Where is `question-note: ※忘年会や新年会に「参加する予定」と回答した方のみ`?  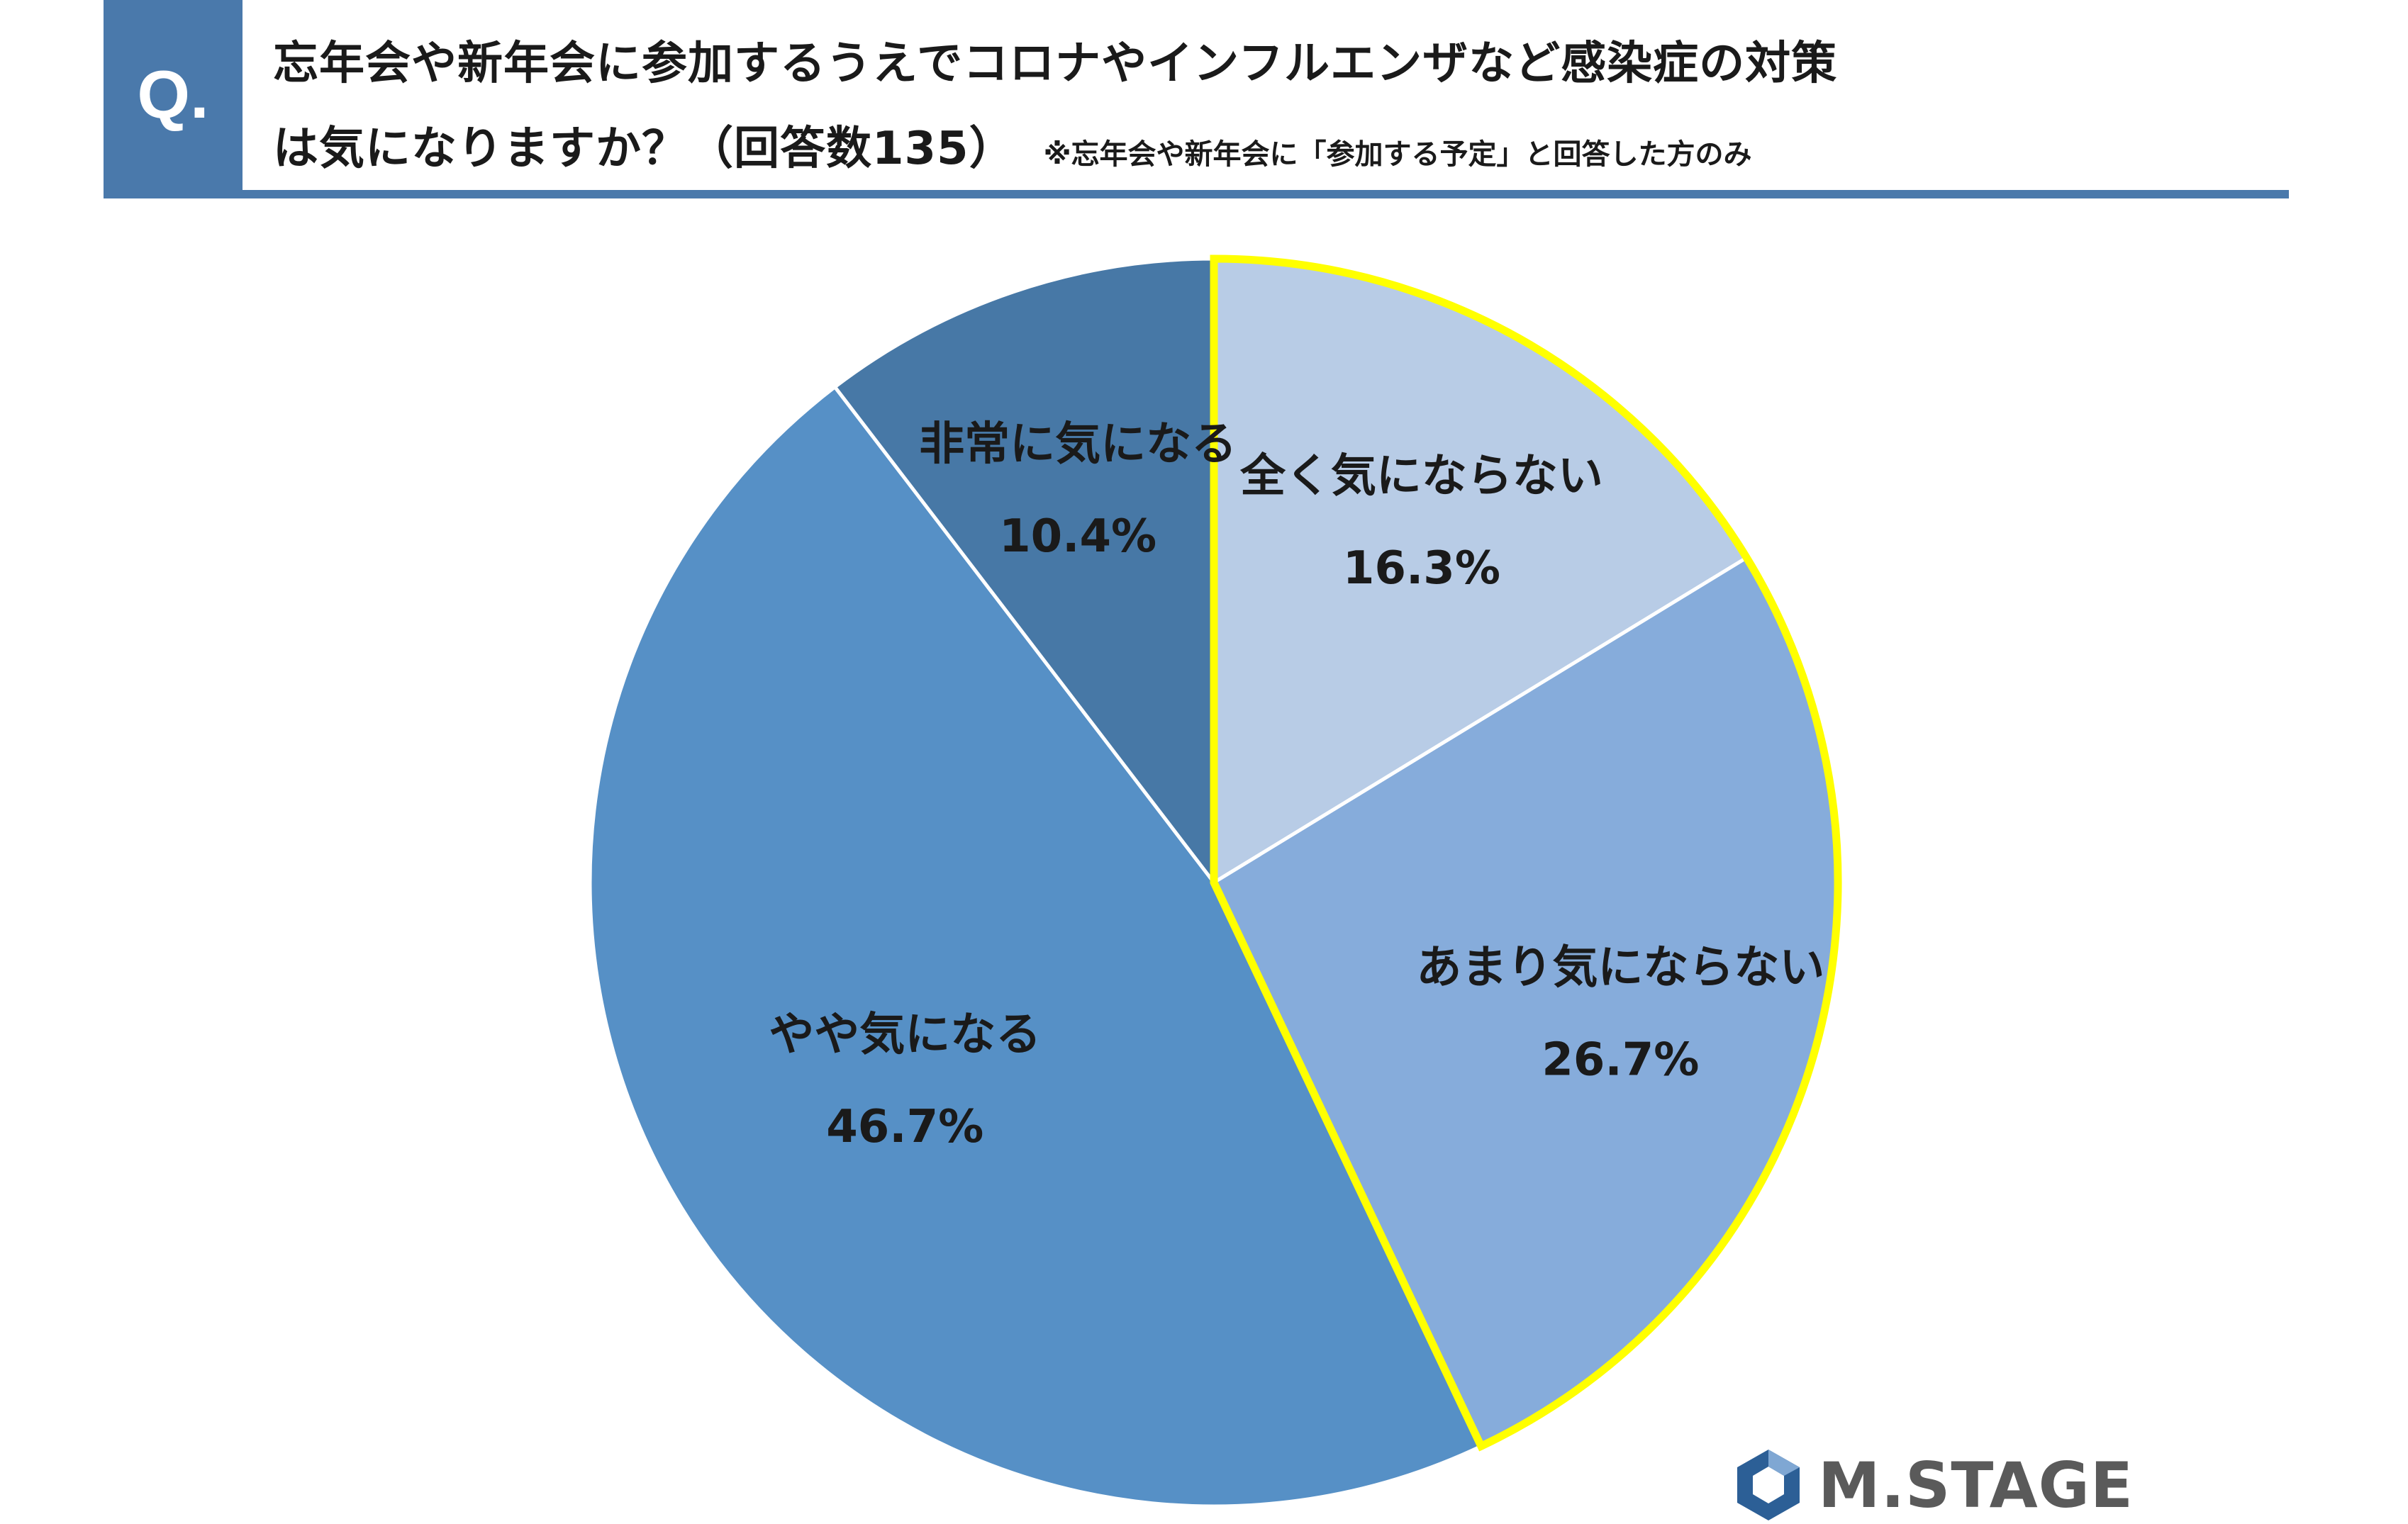 question-note: ※忘年会や新年会に「参加する予定」と回答した方のみ is located at coordinates (1397, 155).